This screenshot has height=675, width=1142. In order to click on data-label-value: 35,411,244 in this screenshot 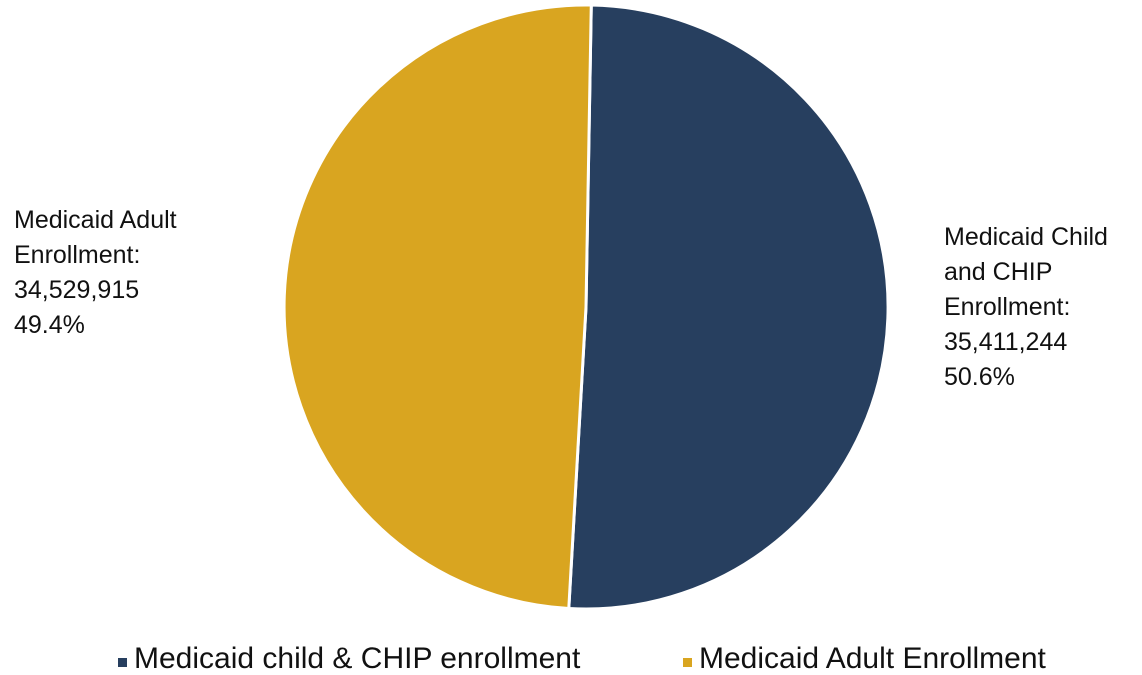, I will do `click(1006, 342)`.